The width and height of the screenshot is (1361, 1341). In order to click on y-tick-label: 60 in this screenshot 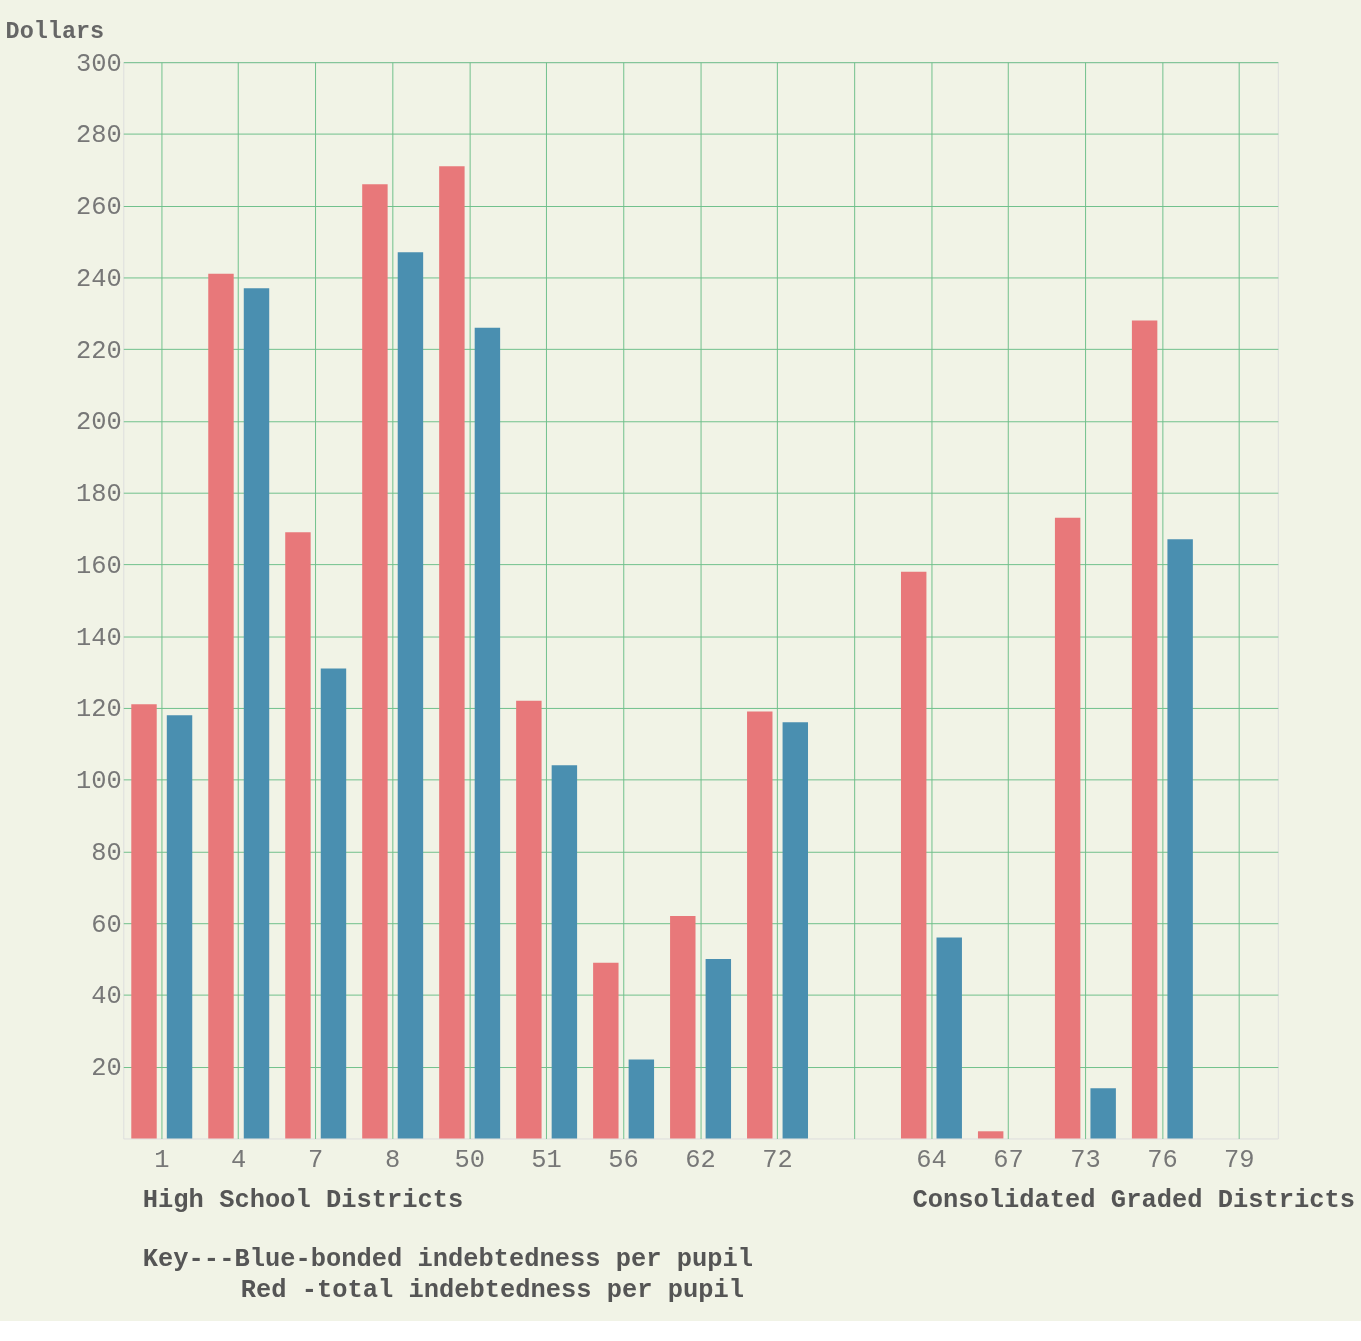, I will do `click(106, 925)`.